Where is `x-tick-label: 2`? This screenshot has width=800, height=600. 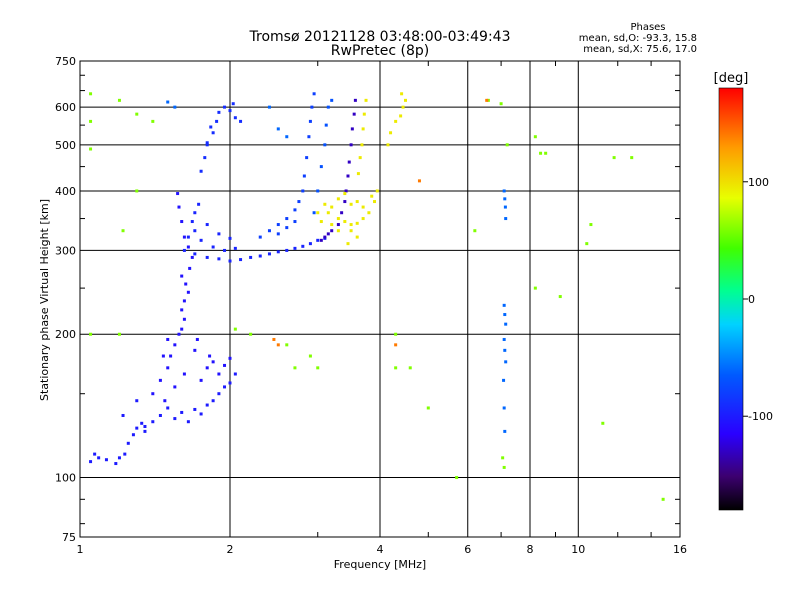
x-tick-label: 2 is located at coordinates (230, 549).